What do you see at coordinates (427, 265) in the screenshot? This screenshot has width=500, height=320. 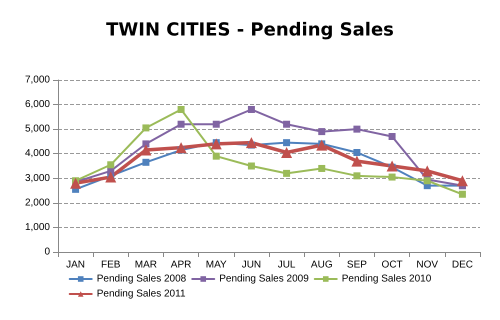 I see `x-tick-label: NOV` at bounding box center [427, 265].